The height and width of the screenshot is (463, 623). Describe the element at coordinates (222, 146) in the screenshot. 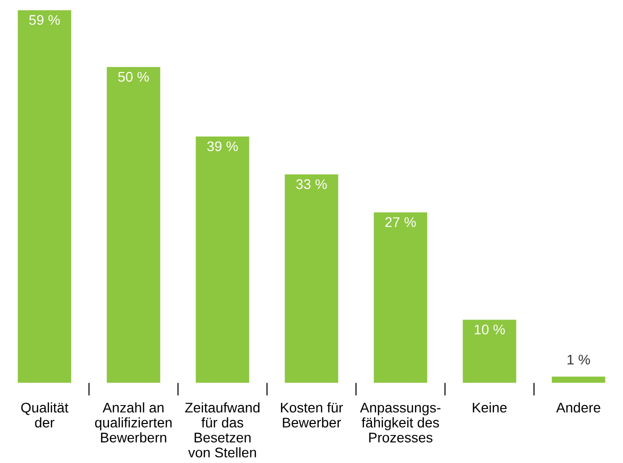

I see `data-label: 39 %` at that location.